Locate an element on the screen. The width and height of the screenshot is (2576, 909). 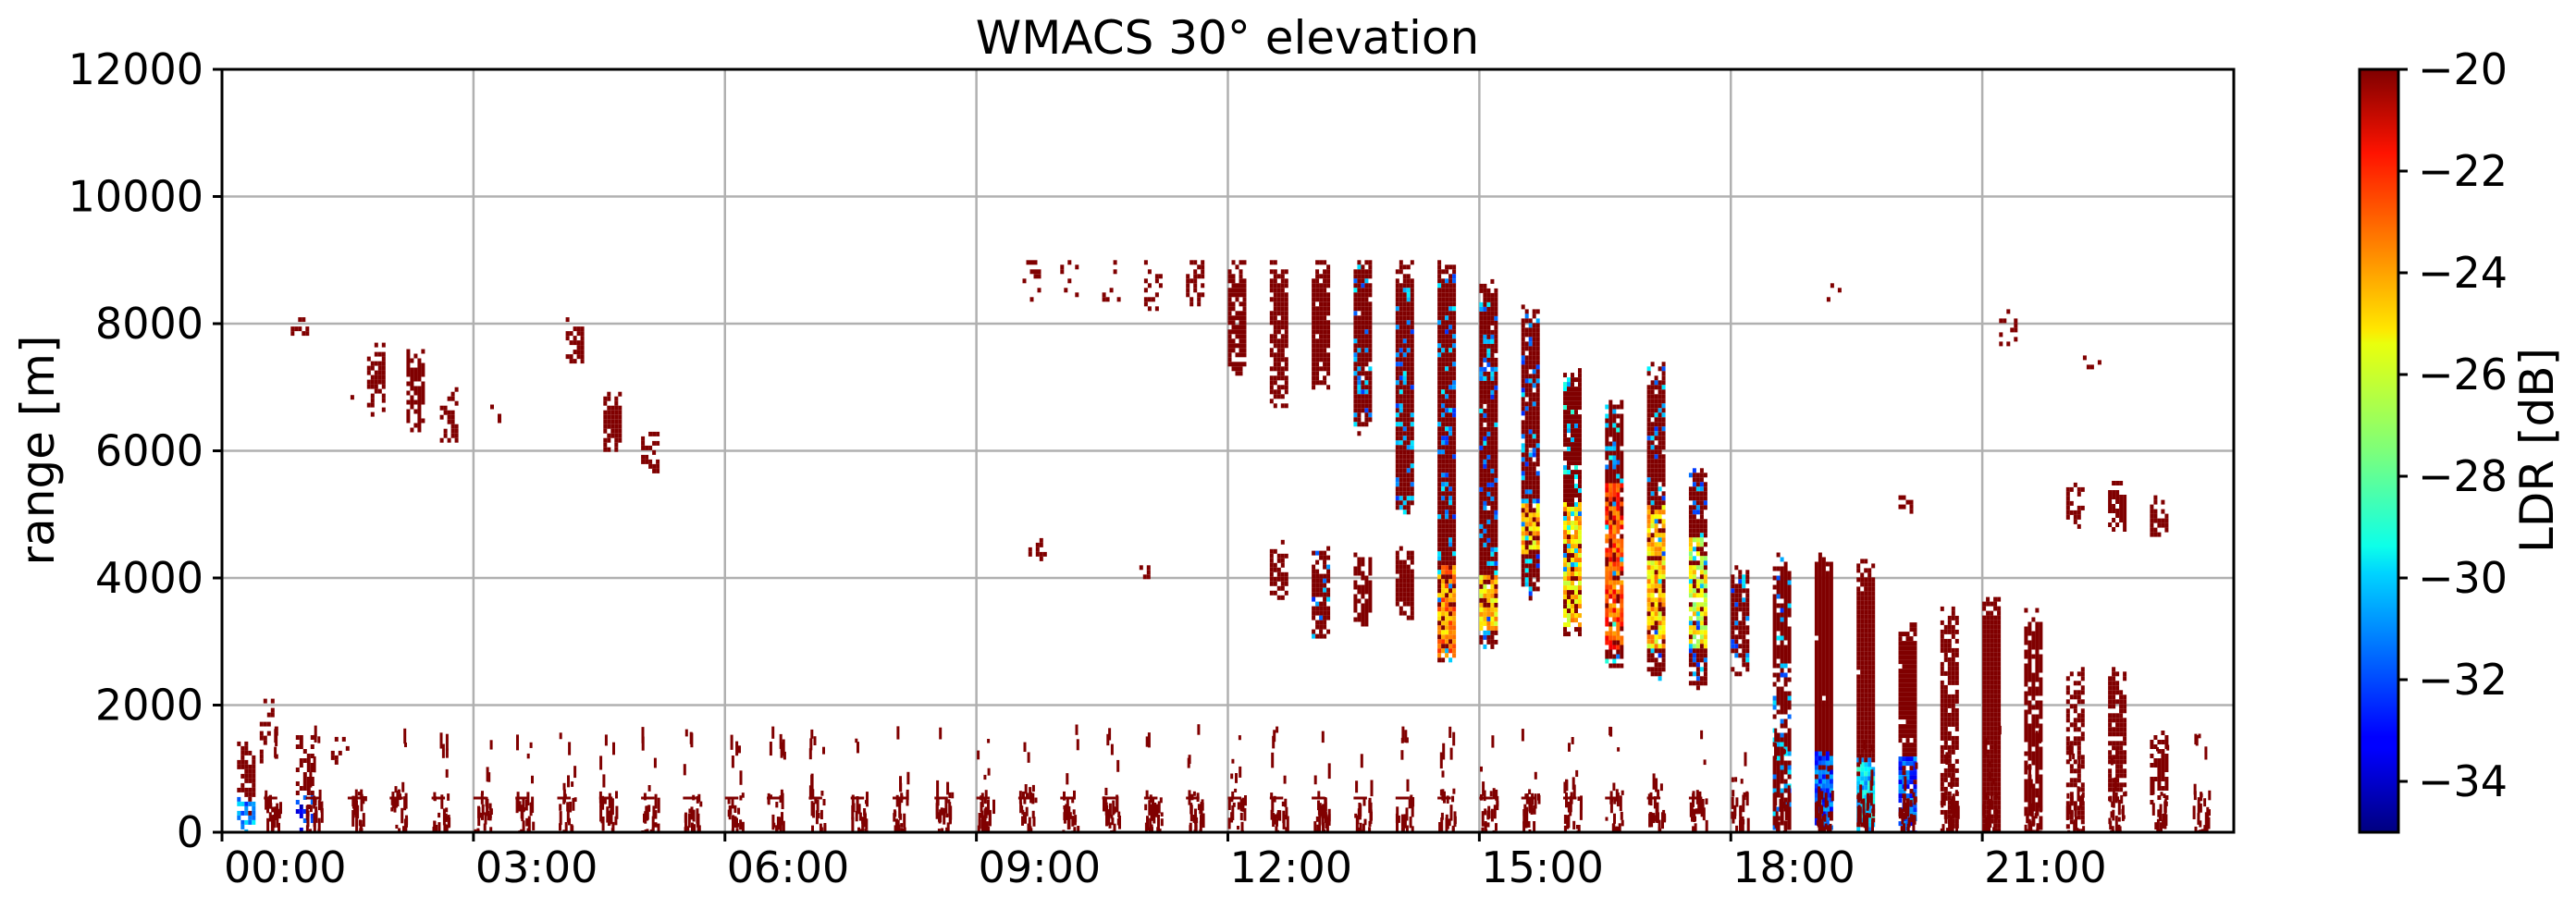
scan-block is located at coordinates (304, 783).